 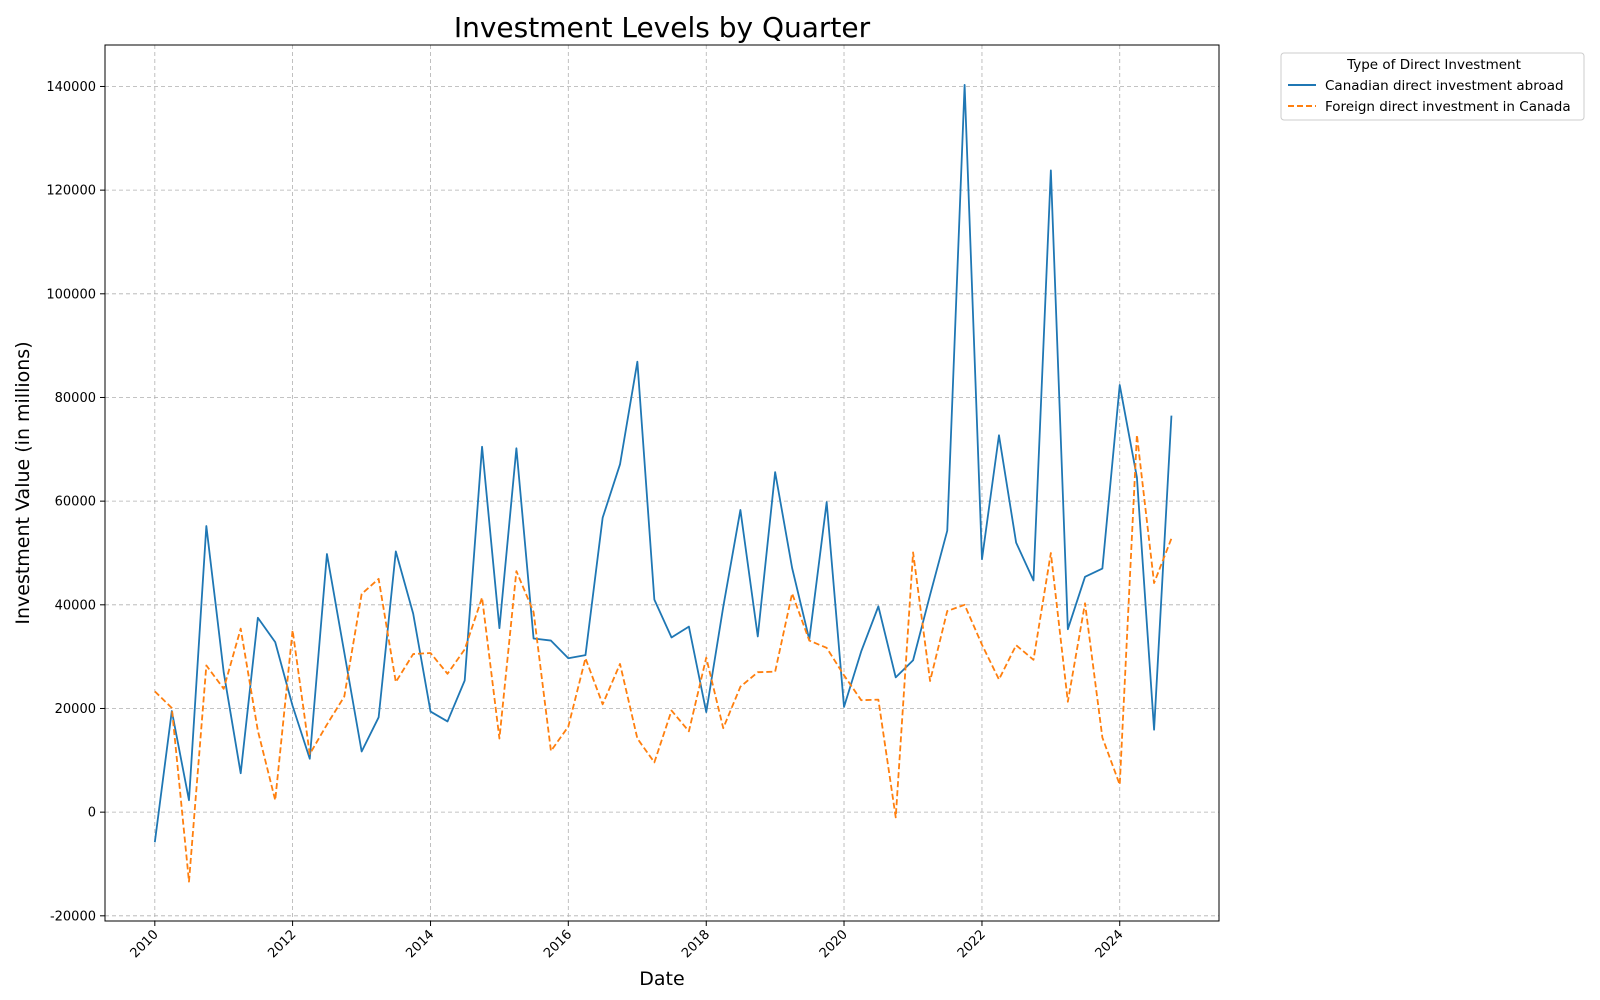 I want to click on y-tick-label: 20000, so click(x=75, y=709).